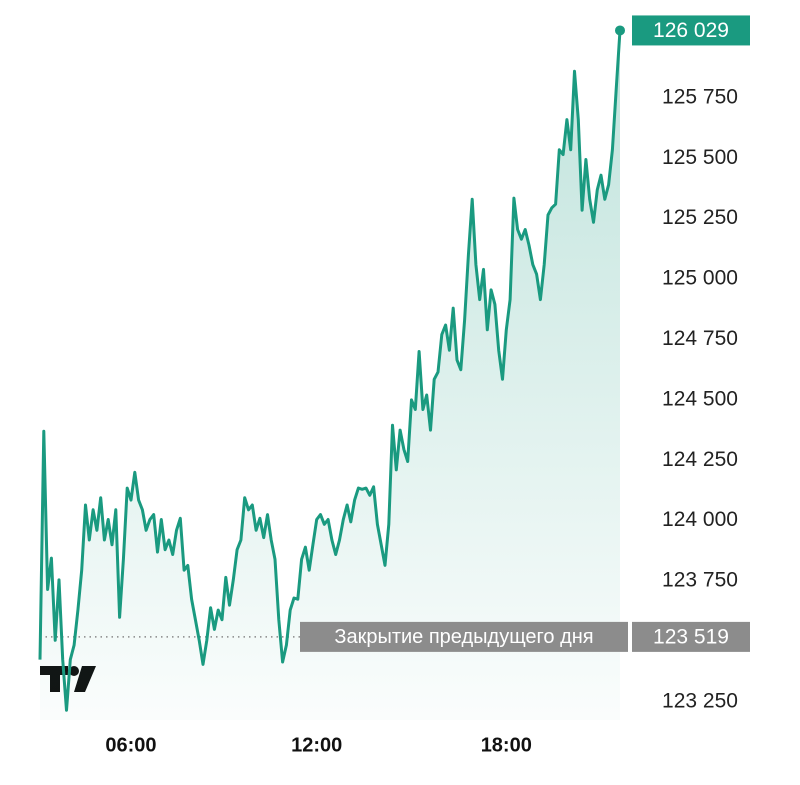 The width and height of the screenshot is (800, 785). I want to click on reference-price: 123 519, so click(691, 636).